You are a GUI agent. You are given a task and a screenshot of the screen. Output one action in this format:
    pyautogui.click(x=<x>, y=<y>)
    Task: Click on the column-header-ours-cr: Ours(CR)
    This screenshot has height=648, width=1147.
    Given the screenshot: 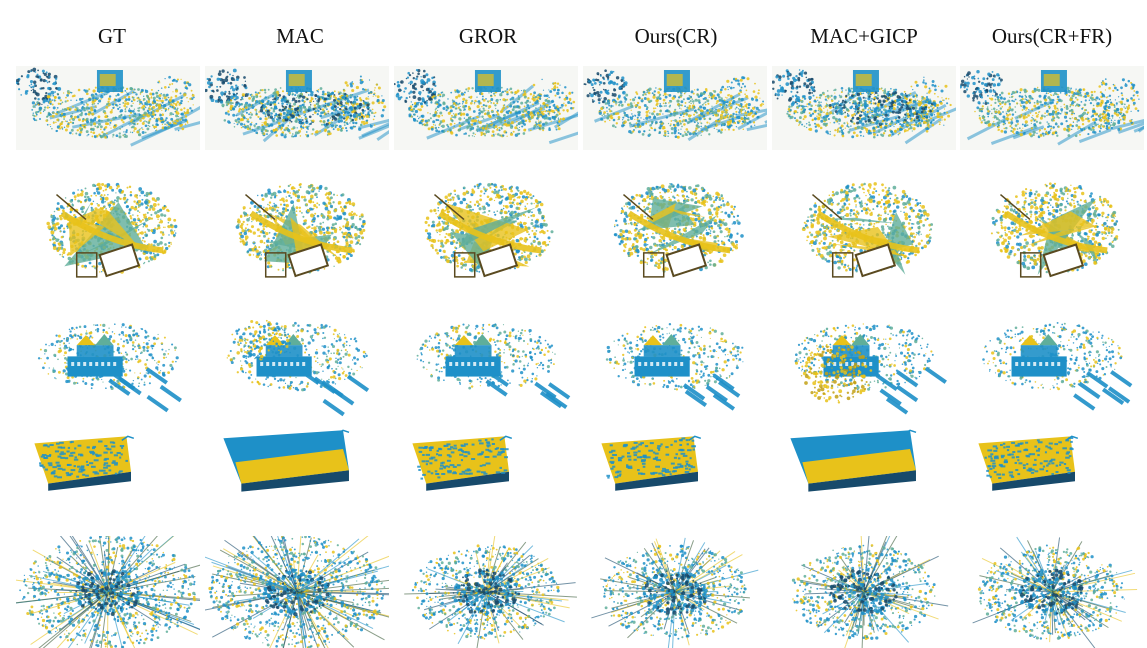 What is the action you would take?
    pyautogui.click(x=676, y=36)
    